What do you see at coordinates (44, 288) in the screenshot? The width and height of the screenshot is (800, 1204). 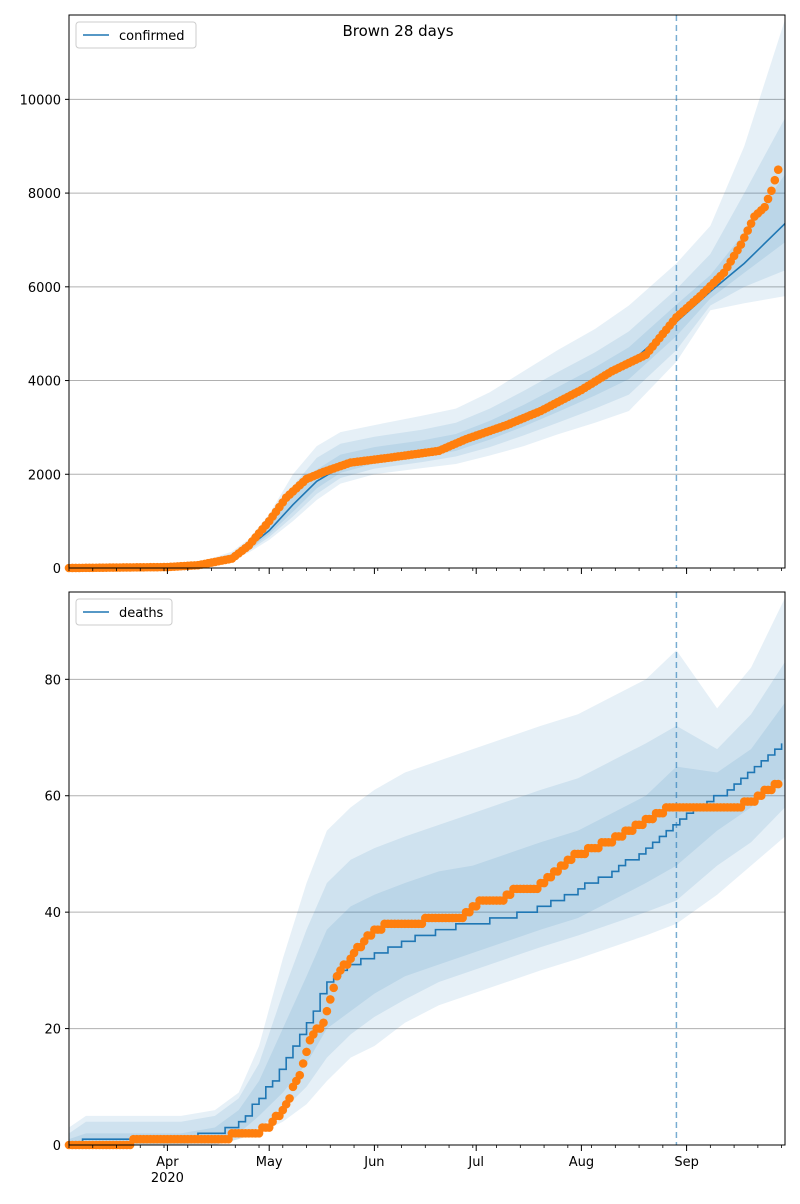 I see `y-tick-label: 6000` at bounding box center [44, 288].